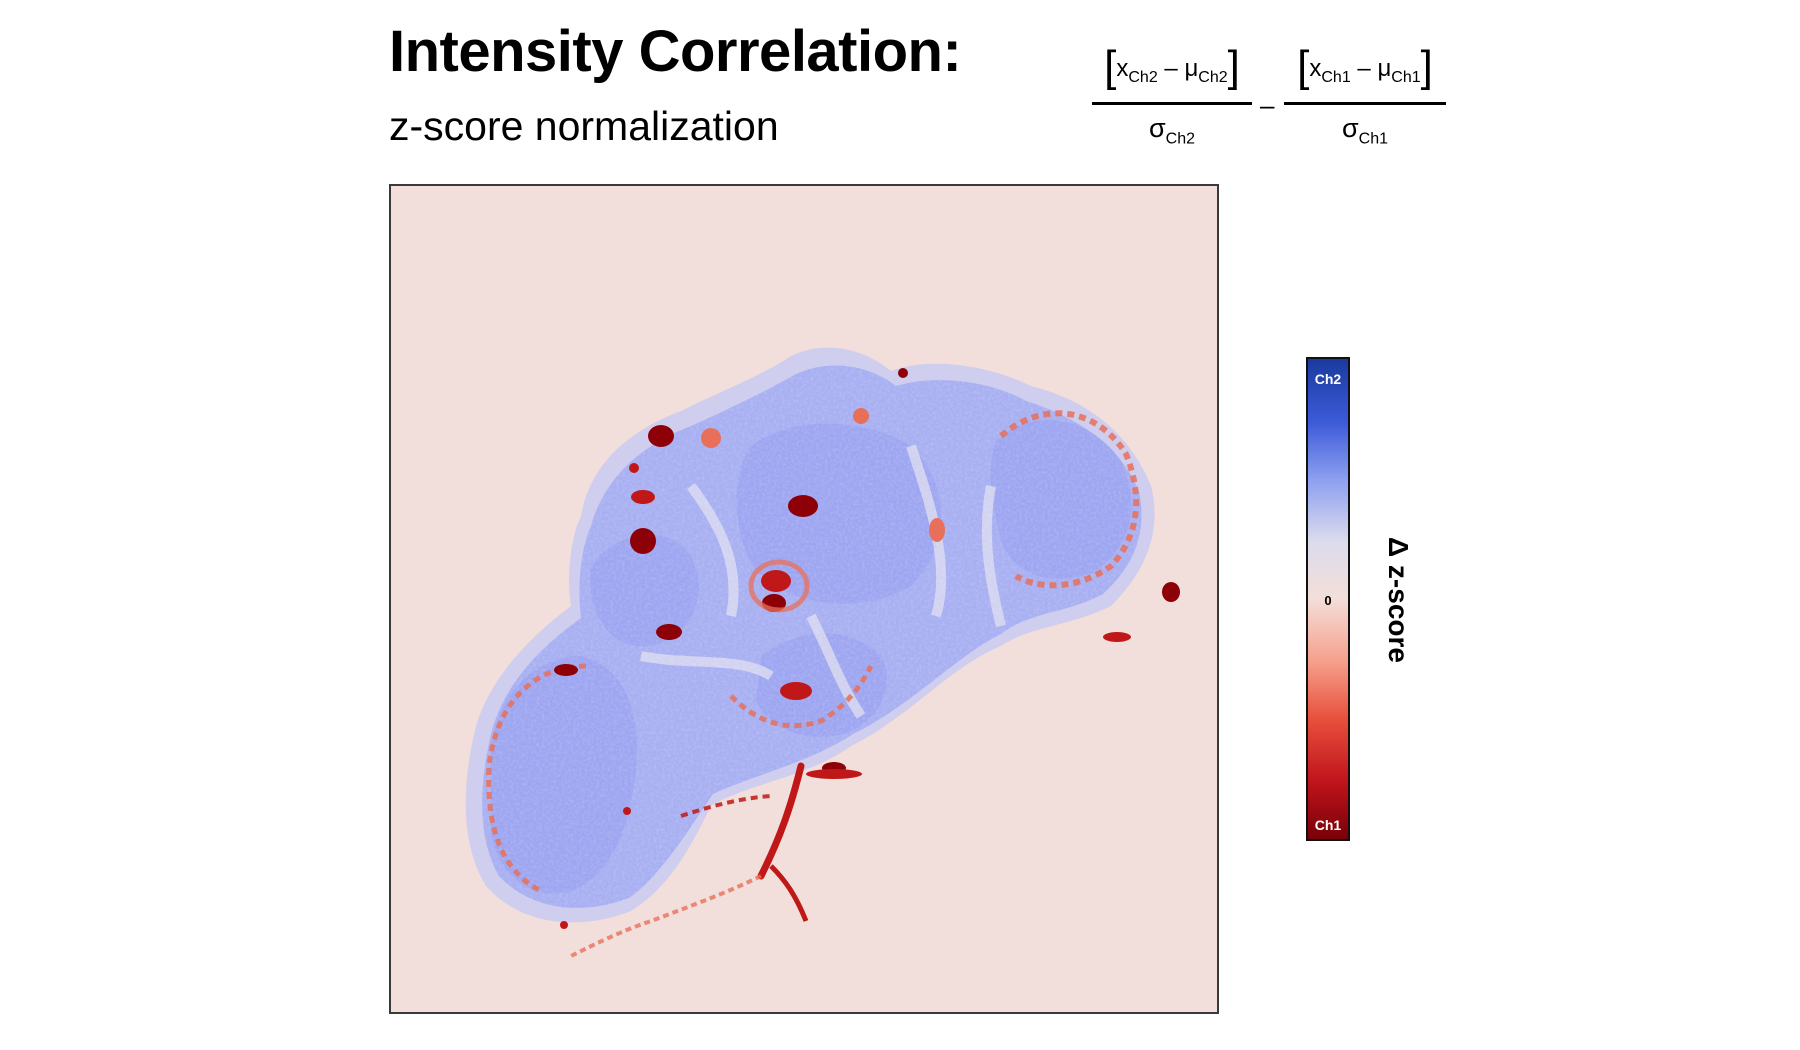 This screenshot has width=1800, height=1050. Describe the element at coordinates (834, 774) in the screenshot. I see `spot-n` at that location.